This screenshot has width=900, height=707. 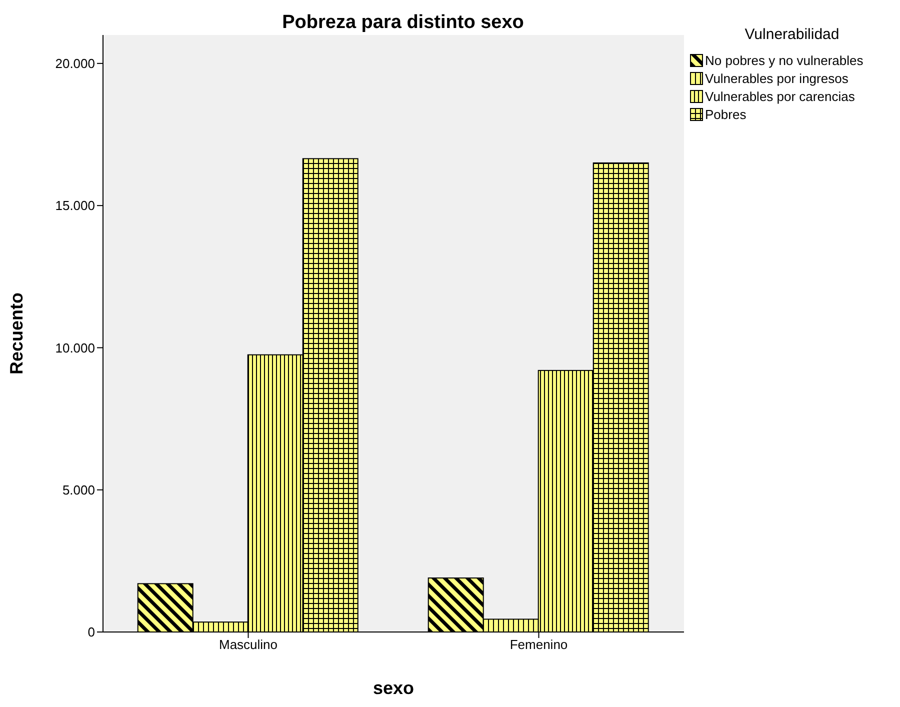 What do you see at coordinates (776, 78) in the screenshot?
I see `legend-label: Vulnerables por ingresos` at bounding box center [776, 78].